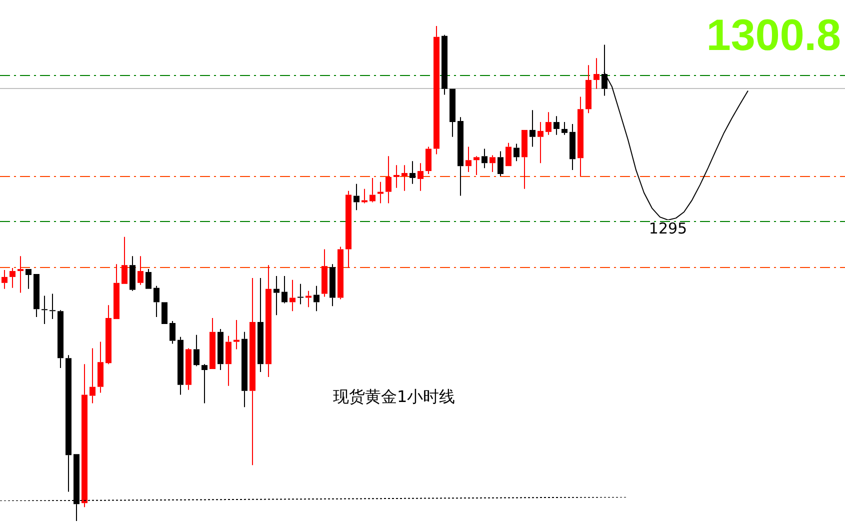 The width and height of the screenshot is (845, 524). What do you see at coordinates (668, 228) in the screenshot?
I see `annotation: 1295` at bounding box center [668, 228].